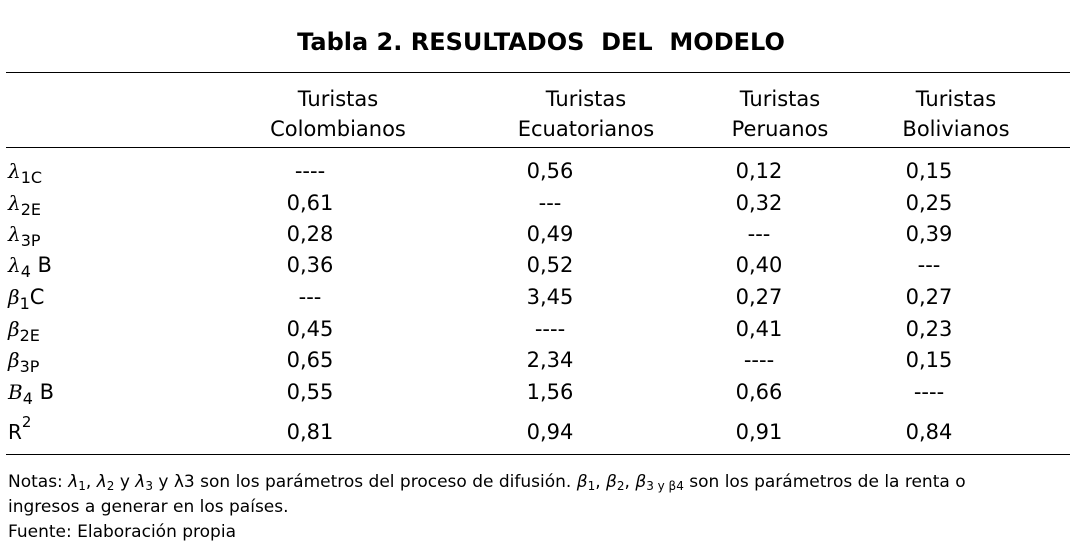 This screenshot has width=1082, height=558. I want to click on table-row: R2 0,81 0,94 0,91 0,84, so click(541, 431).